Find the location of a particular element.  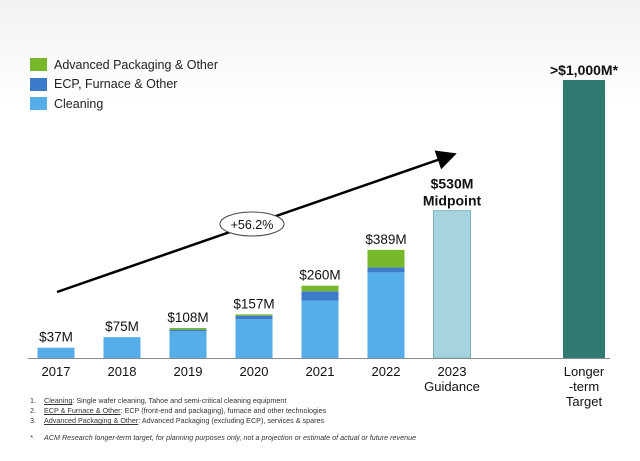

bar-2019-cleaning is located at coordinates (188, 344).